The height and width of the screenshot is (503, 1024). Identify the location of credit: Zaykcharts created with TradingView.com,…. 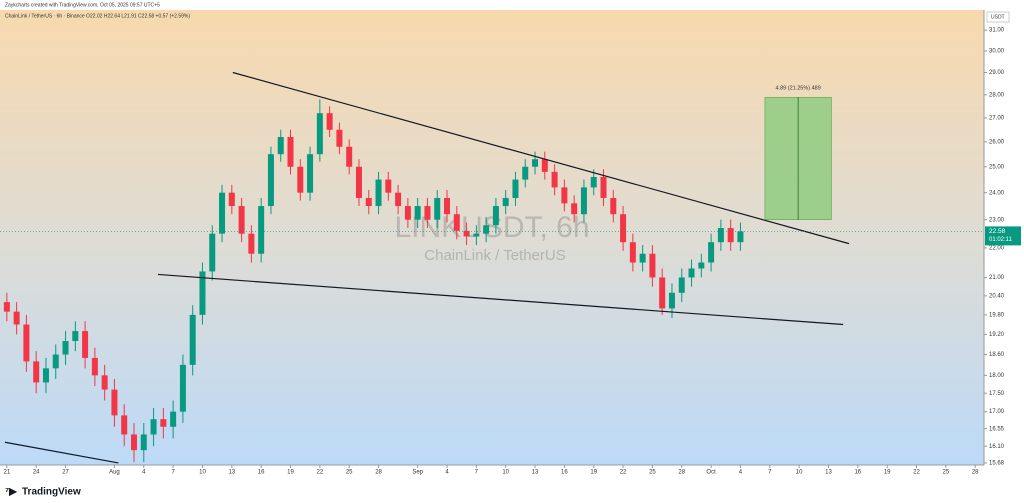
(82, 5).